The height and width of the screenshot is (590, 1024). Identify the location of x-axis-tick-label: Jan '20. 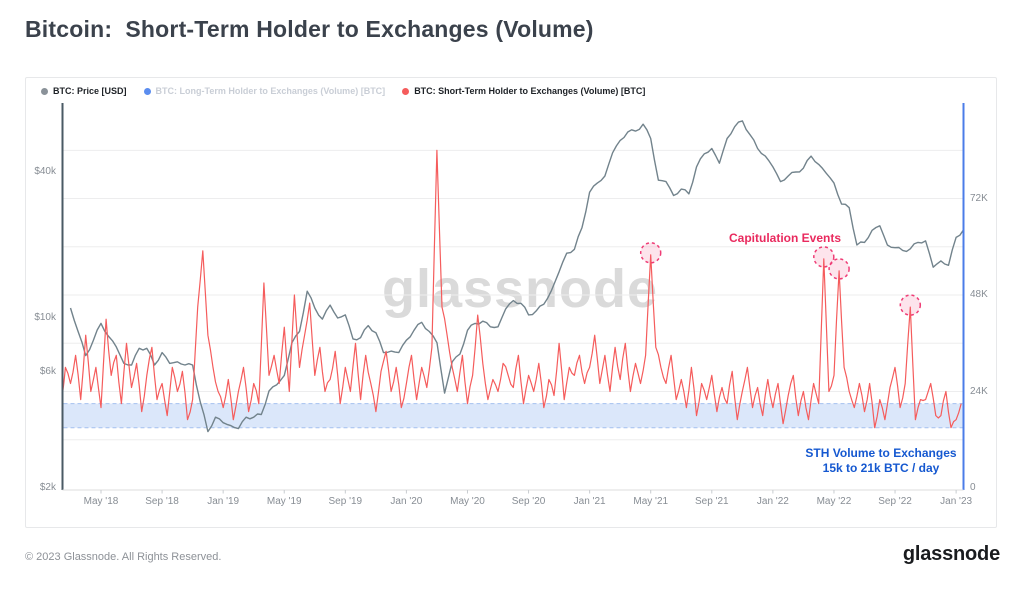
(406, 501).